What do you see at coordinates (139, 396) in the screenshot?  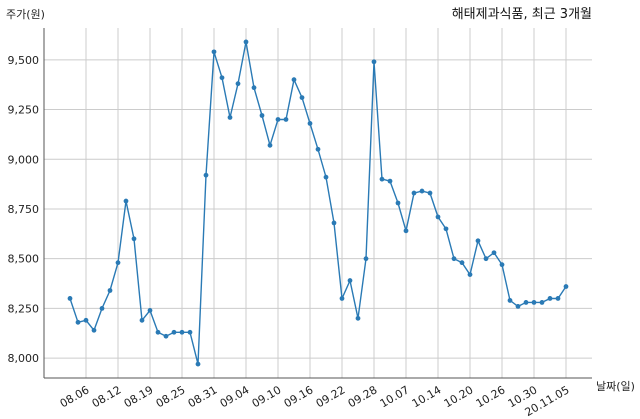 I see `x-tick-label: 08.19` at bounding box center [139, 396].